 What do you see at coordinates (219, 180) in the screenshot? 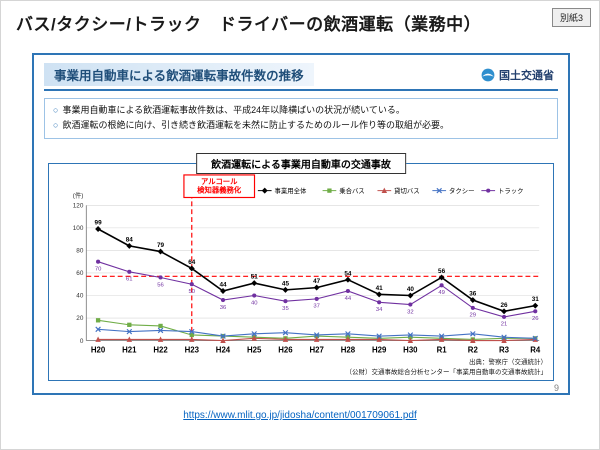
I see `annotation-label: アルコール` at bounding box center [219, 180].